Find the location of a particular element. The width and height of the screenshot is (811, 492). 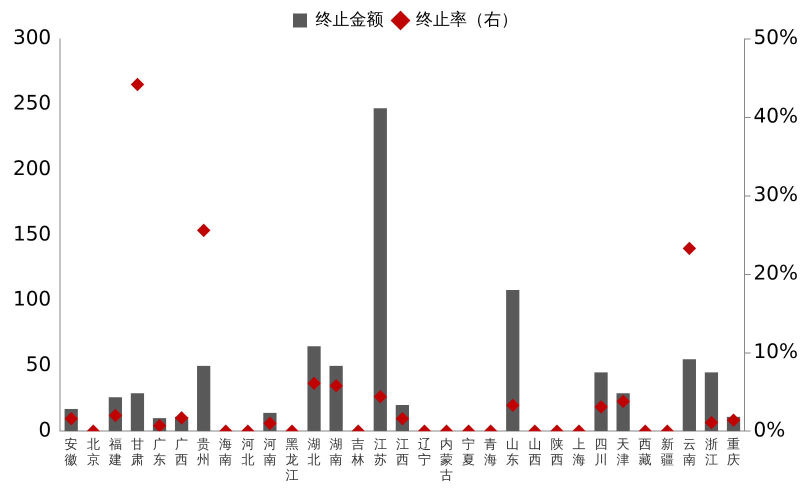

legend-label: 终止率（右） is located at coordinates (467, 20).